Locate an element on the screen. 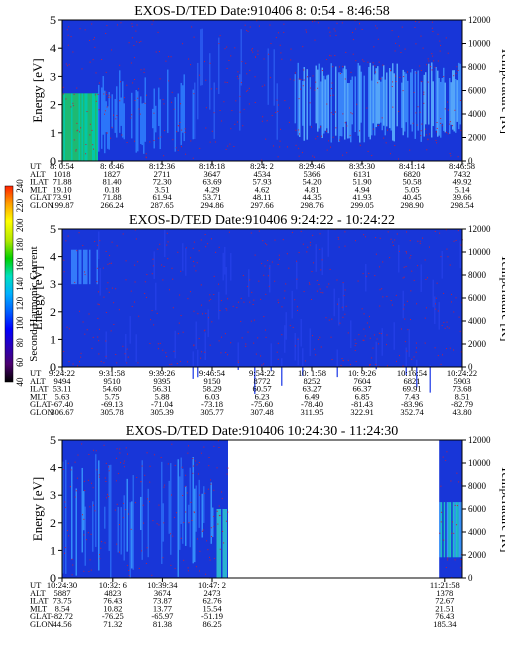 The image size is (505, 649). ephemeris-cell: 9:39:26 is located at coordinates (162, 373).